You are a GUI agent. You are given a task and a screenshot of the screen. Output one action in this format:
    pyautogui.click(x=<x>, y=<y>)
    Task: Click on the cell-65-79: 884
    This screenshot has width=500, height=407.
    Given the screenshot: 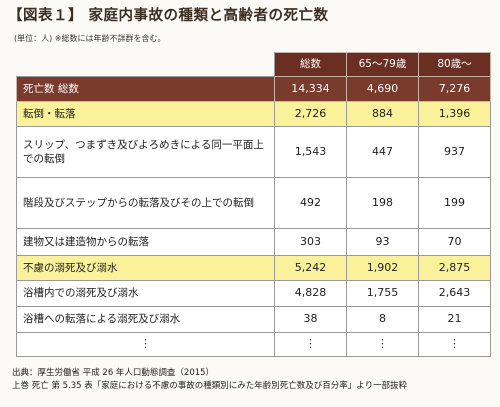 What is the action you would take?
    pyautogui.click(x=382, y=114)
    